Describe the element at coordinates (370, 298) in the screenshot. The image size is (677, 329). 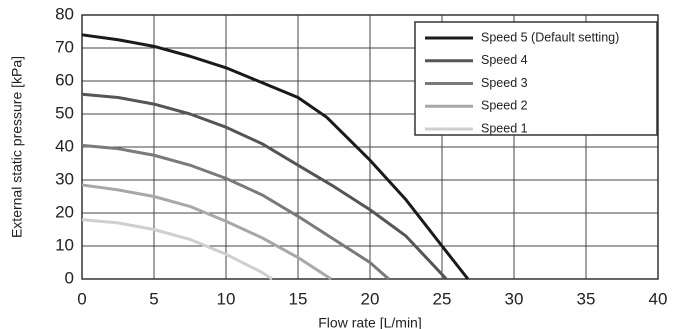
I see `x-tick-label: 20` at that location.